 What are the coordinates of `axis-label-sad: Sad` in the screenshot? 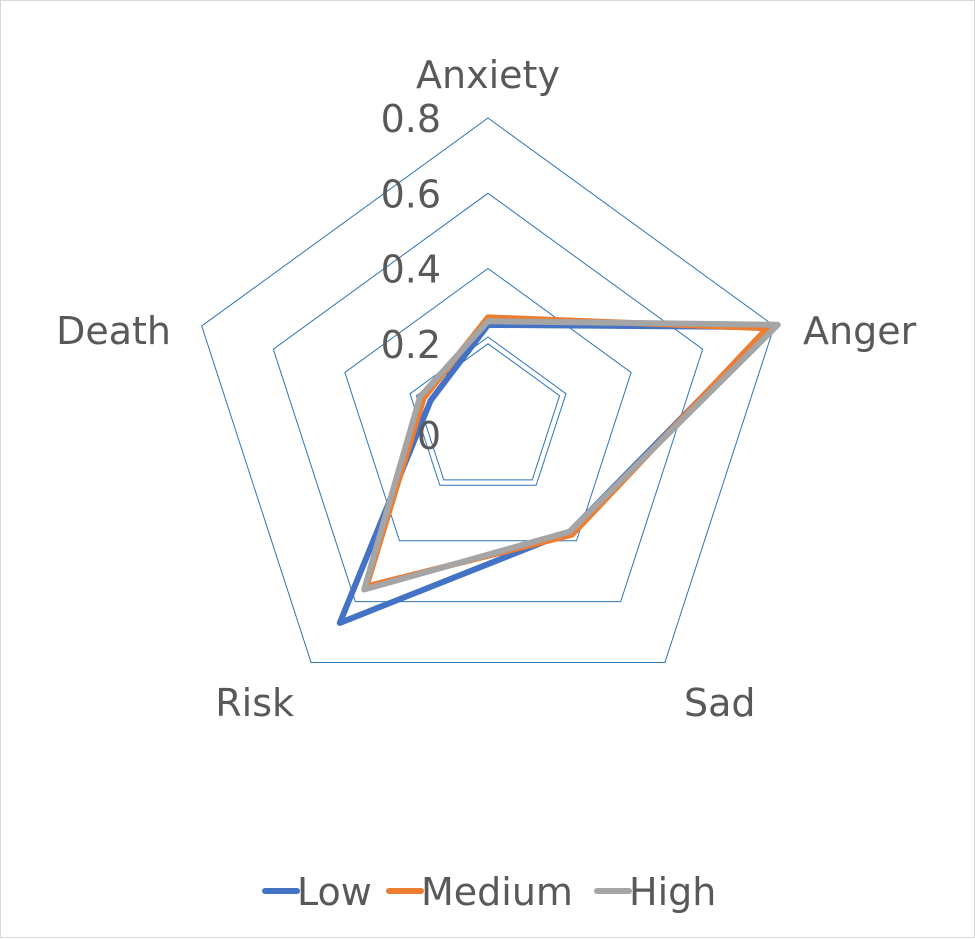 It's located at (720, 703).